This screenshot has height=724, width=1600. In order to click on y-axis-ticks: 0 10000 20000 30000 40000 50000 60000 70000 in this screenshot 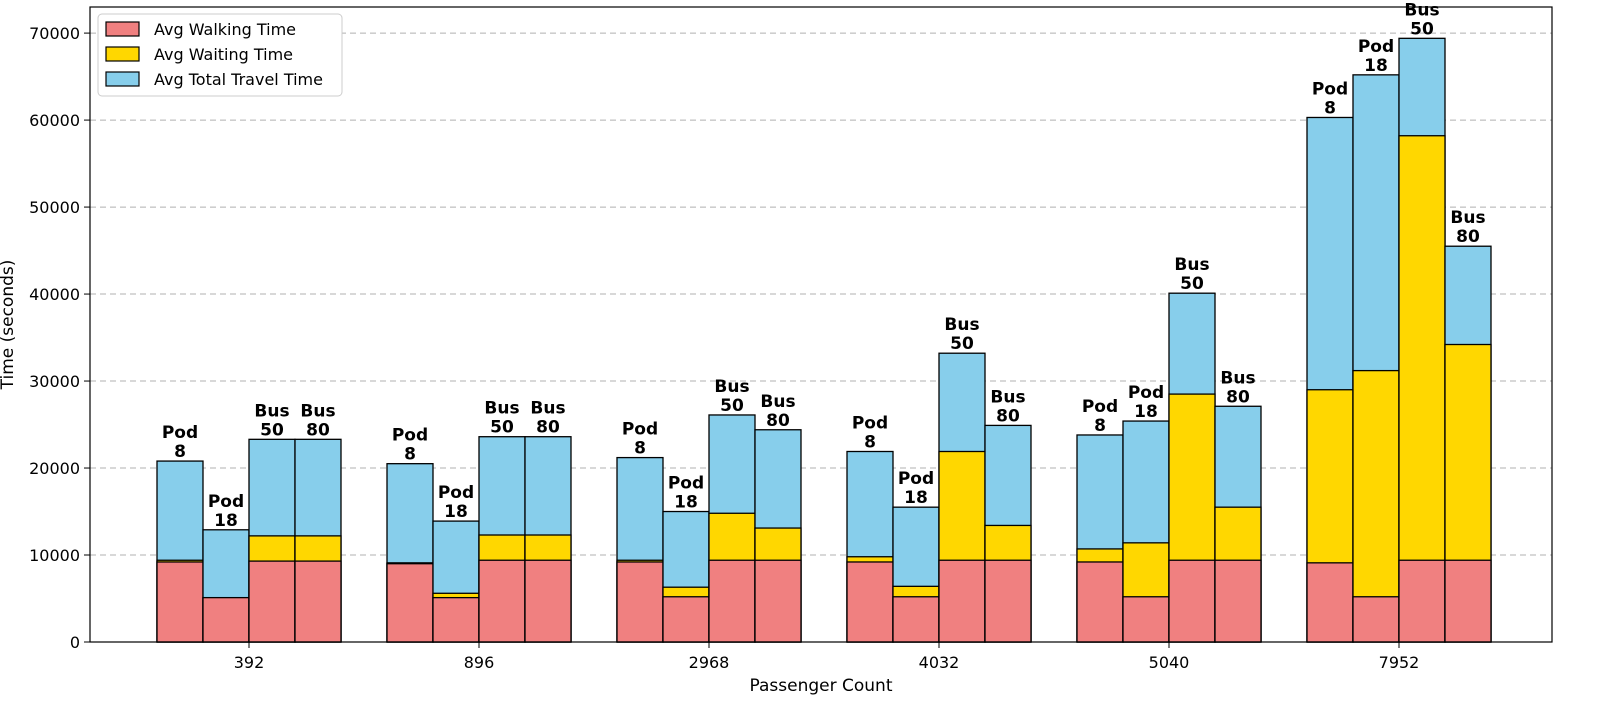, I will do `click(59, 338)`.